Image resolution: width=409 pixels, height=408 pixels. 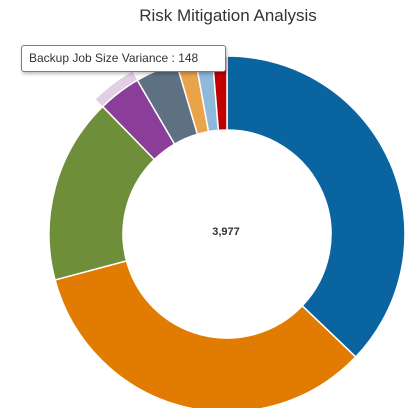 What do you see at coordinates (228, 15) in the screenshot?
I see `chart-title: Risk Mitigation Analysis` at bounding box center [228, 15].